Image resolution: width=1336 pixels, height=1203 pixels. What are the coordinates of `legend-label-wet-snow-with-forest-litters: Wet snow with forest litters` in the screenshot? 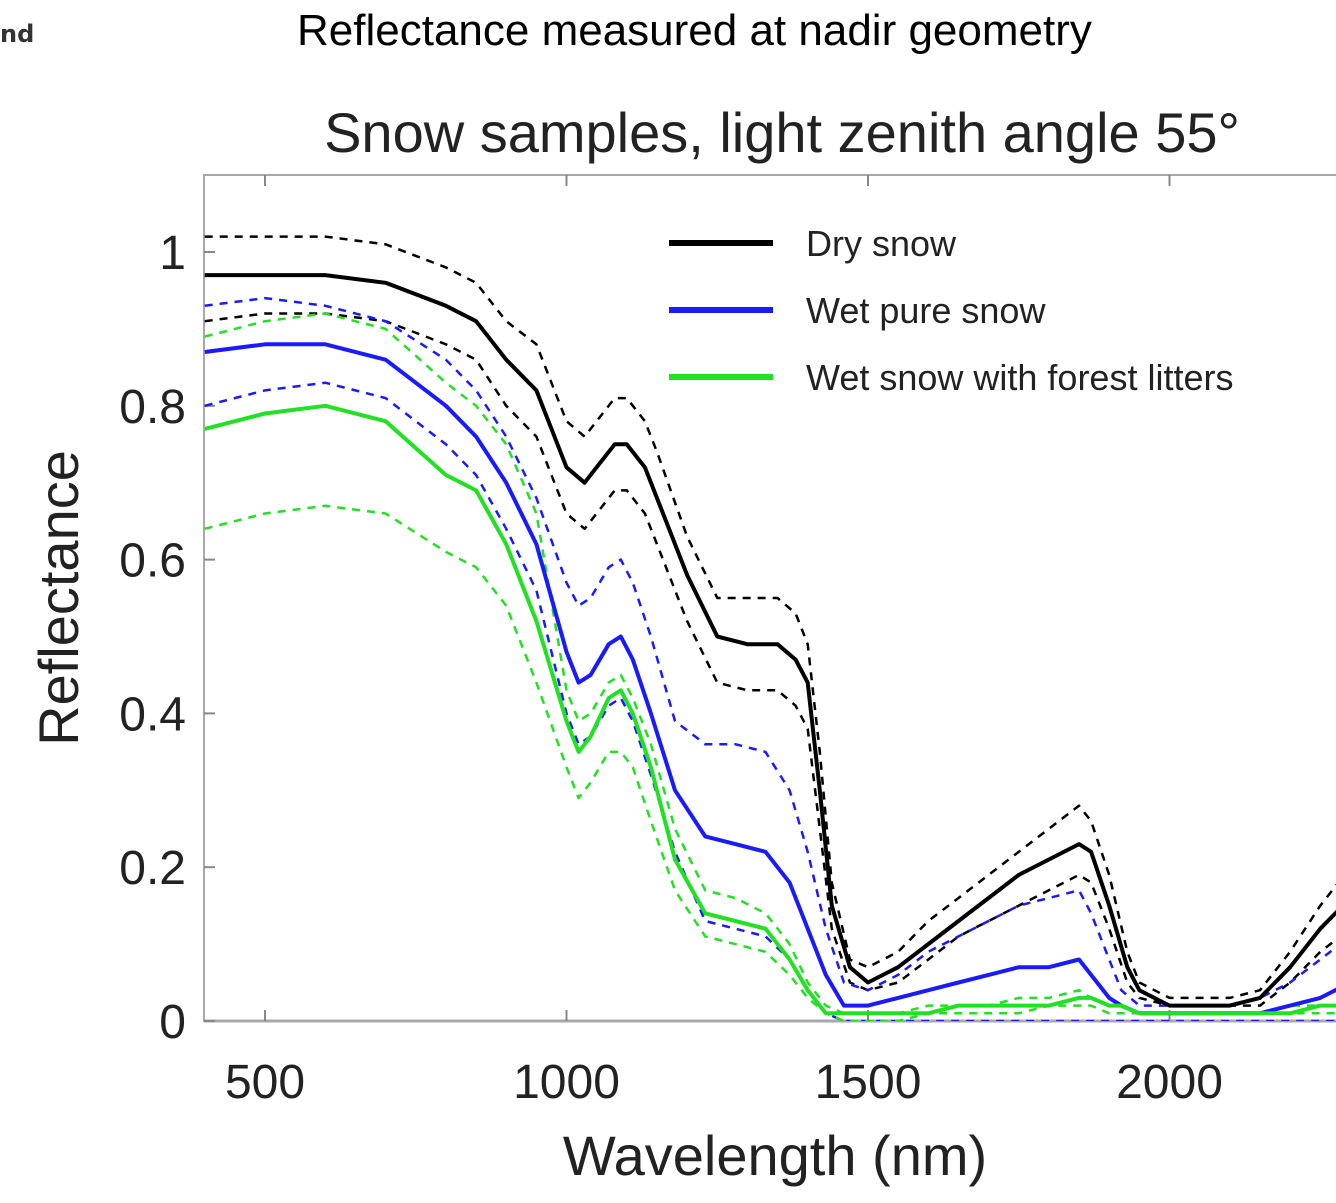 It's located at (1019, 377).